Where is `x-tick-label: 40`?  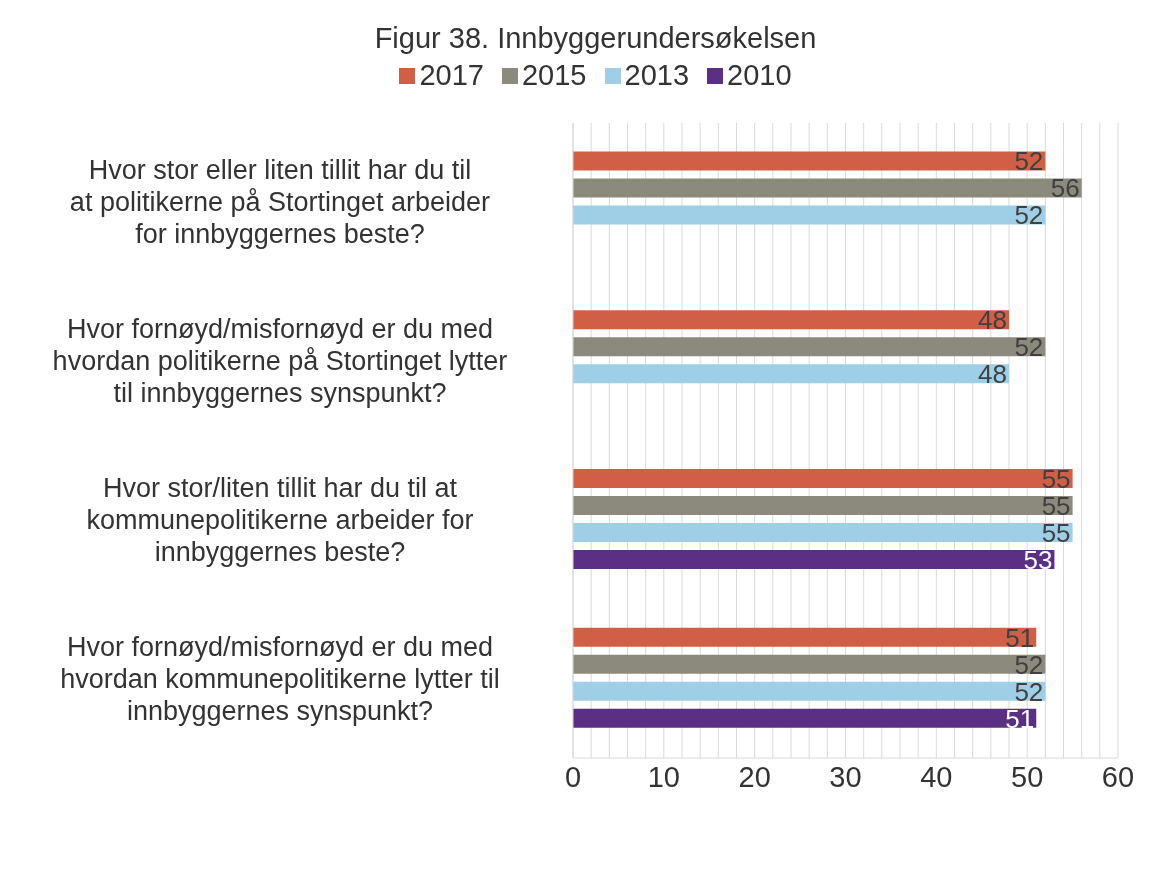
x-tick-label: 40 is located at coordinates (936, 776).